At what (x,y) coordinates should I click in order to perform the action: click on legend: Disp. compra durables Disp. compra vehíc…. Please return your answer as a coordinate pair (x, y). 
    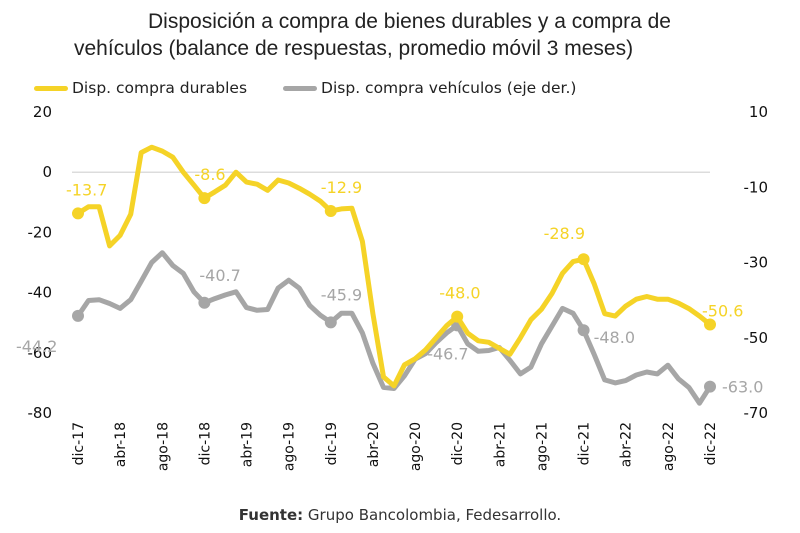
    Looking at the image, I should click on (323, 88).